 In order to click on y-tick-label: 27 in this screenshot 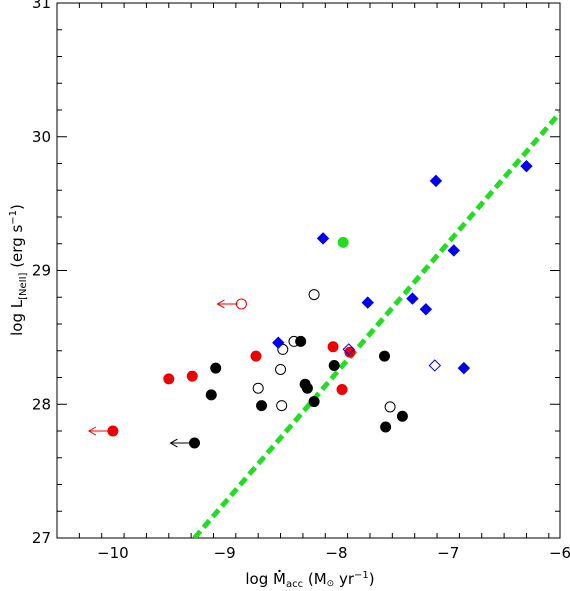, I will do `click(41, 538)`.